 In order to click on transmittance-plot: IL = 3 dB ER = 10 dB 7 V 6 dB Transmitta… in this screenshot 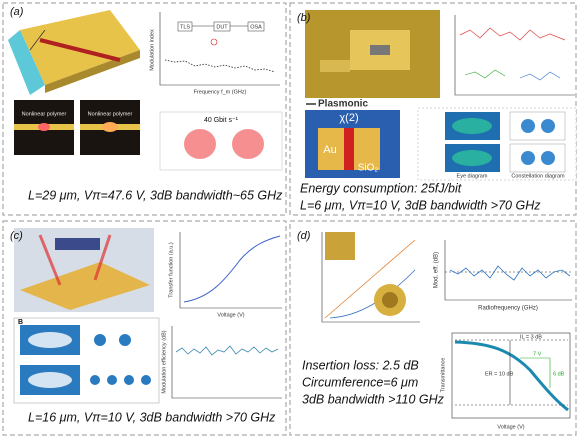, I will do `click(505, 381)`.